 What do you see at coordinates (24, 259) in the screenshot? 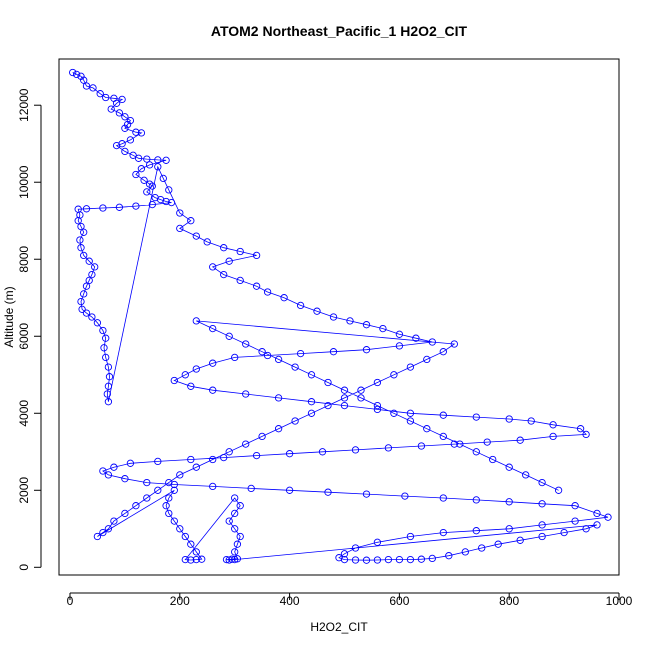
I see `y-tick-label: 8000` at bounding box center [24, 259].